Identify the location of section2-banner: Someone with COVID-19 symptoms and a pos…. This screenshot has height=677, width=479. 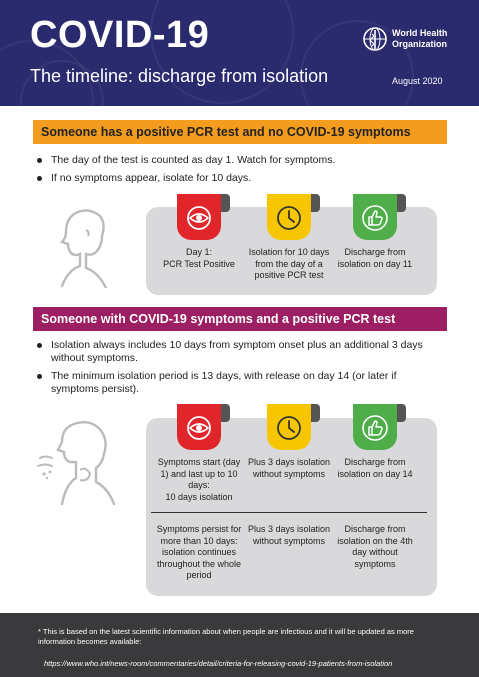
(240, 319).